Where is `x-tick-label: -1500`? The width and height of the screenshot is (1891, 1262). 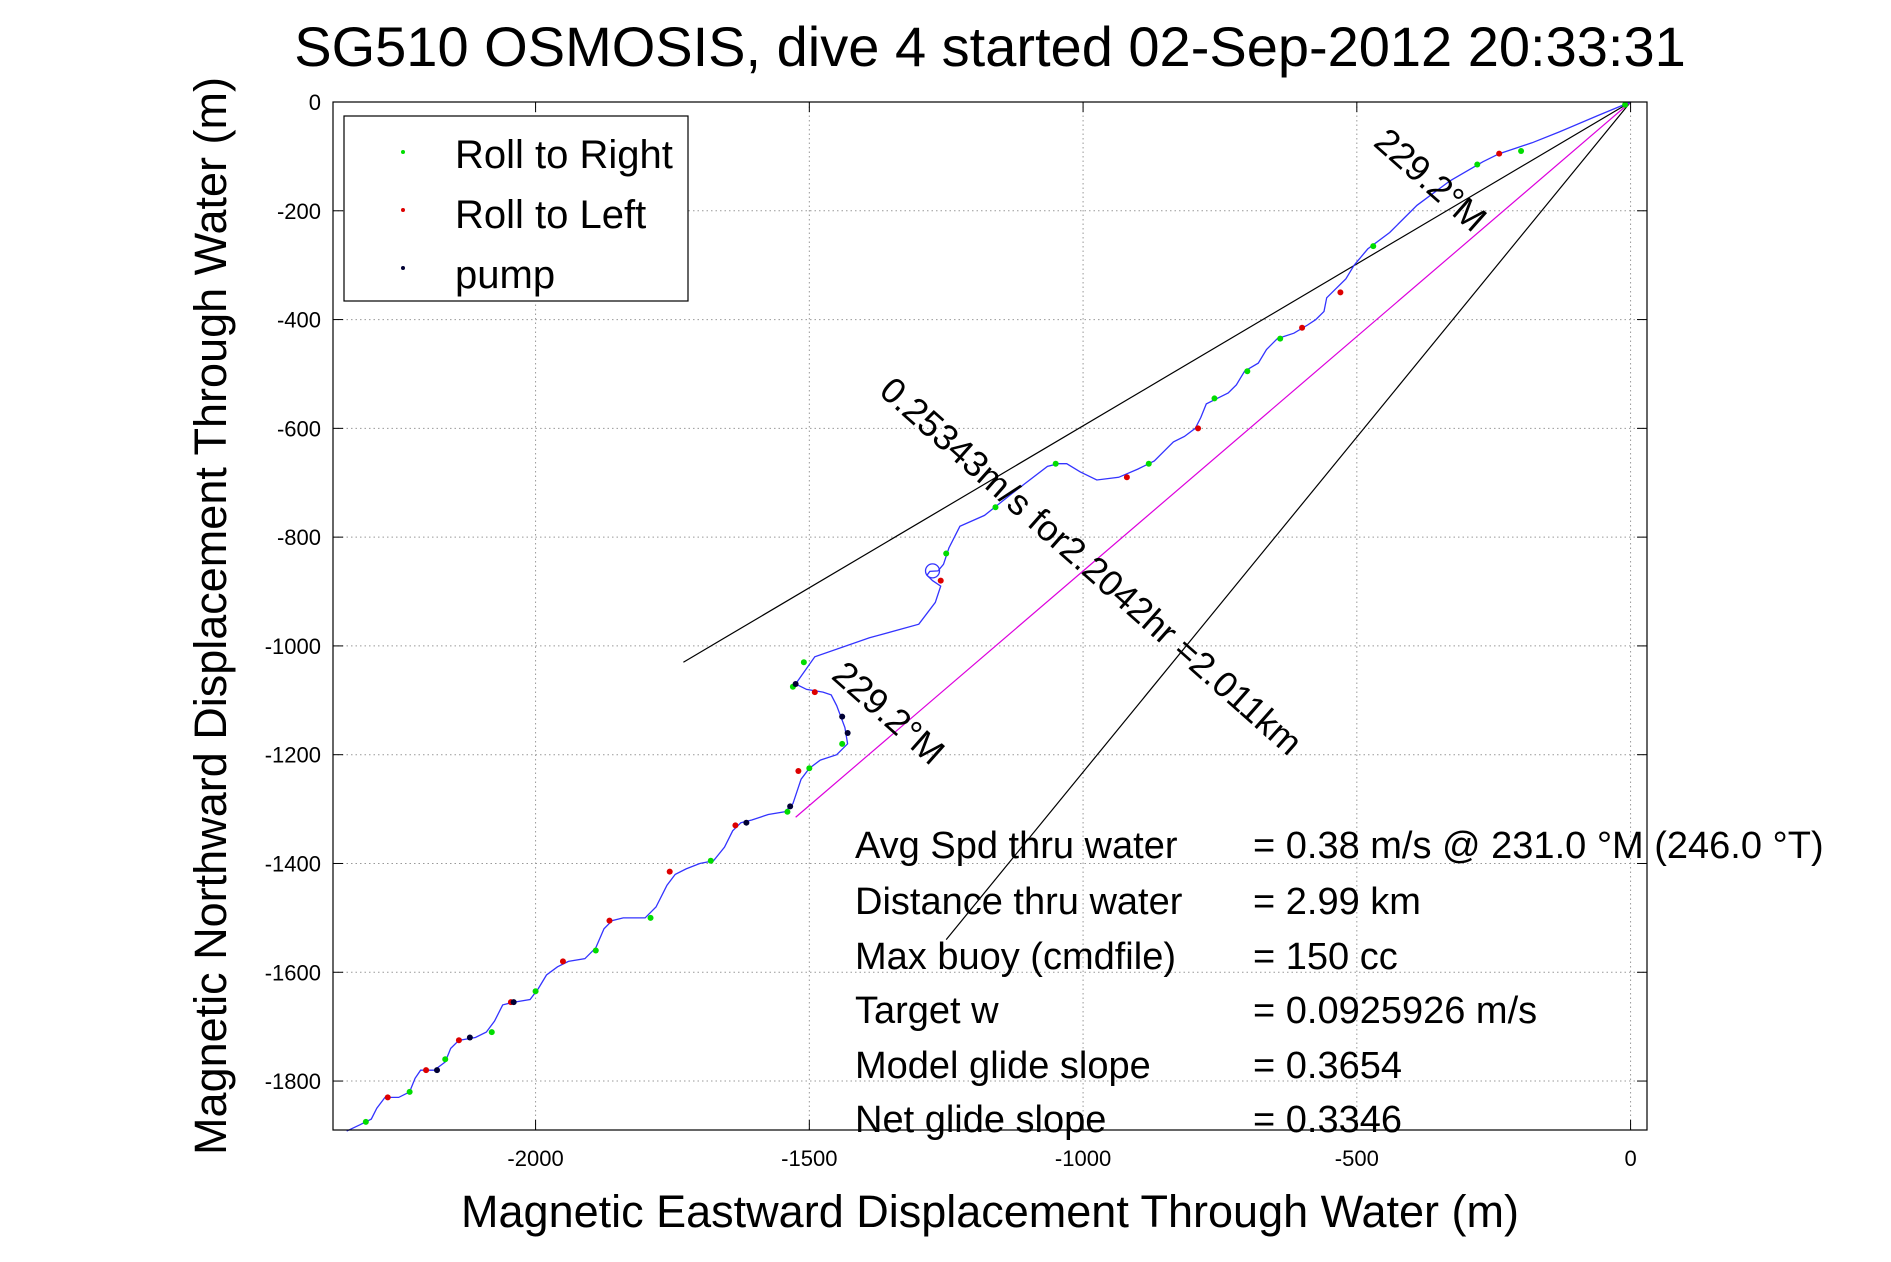 x-tick-label: -1500 is located at coordinates (809, 1158).